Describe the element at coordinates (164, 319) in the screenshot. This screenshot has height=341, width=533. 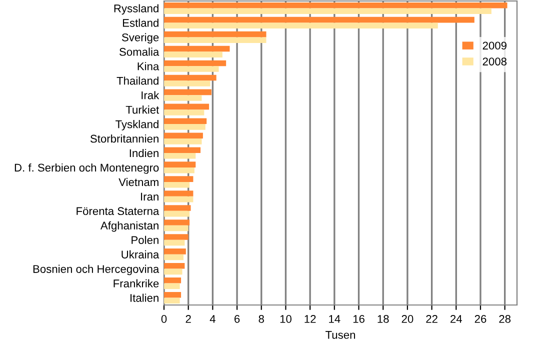
I see `x-tick-label: 0` at that location.